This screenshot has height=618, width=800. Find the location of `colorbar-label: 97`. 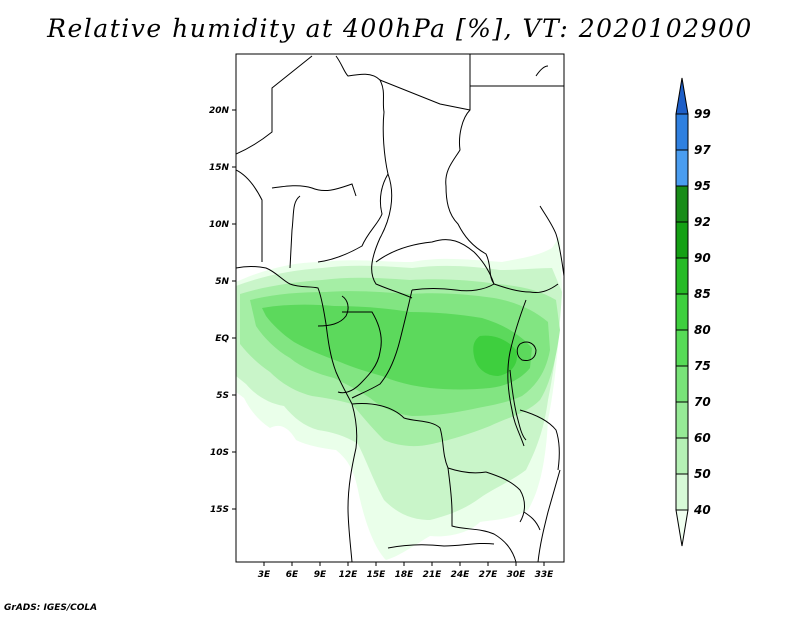

colorbar-label: 97 is located at coordinates (702, 150).